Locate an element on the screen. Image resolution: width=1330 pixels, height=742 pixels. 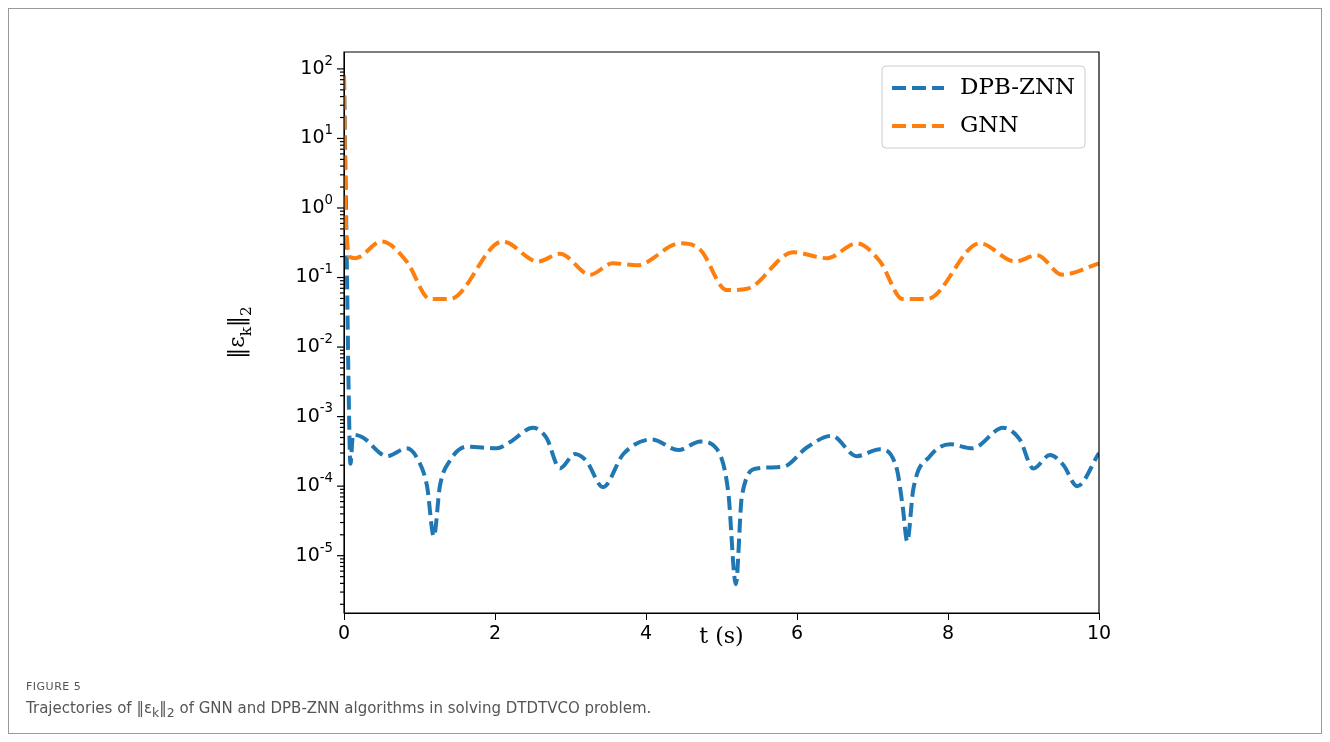
y-axis-title: ‖εk‖2 is located at coordinates (239, 332).